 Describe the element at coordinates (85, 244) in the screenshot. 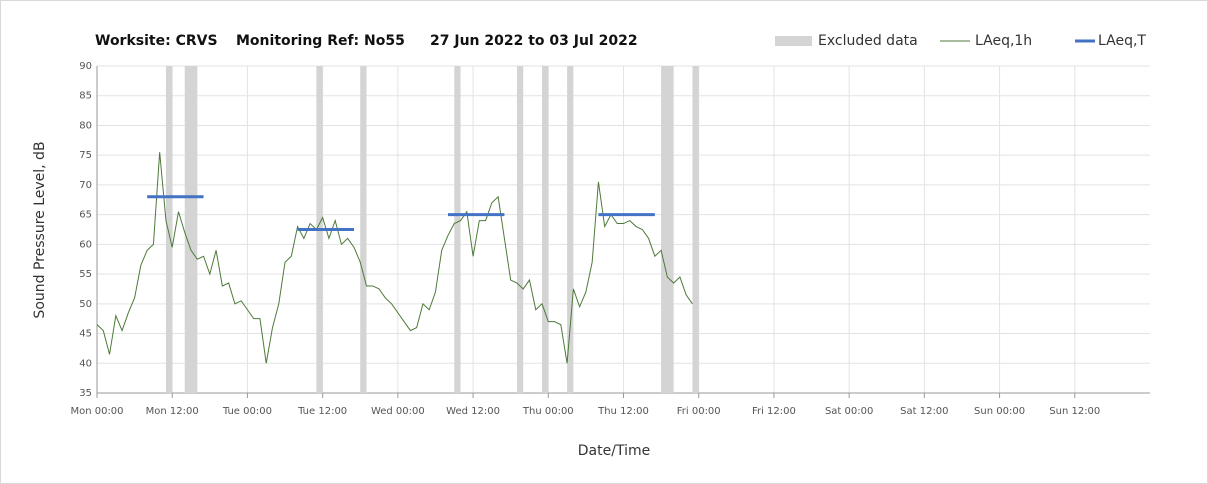

I see `y-tick-label: 60` at that location.